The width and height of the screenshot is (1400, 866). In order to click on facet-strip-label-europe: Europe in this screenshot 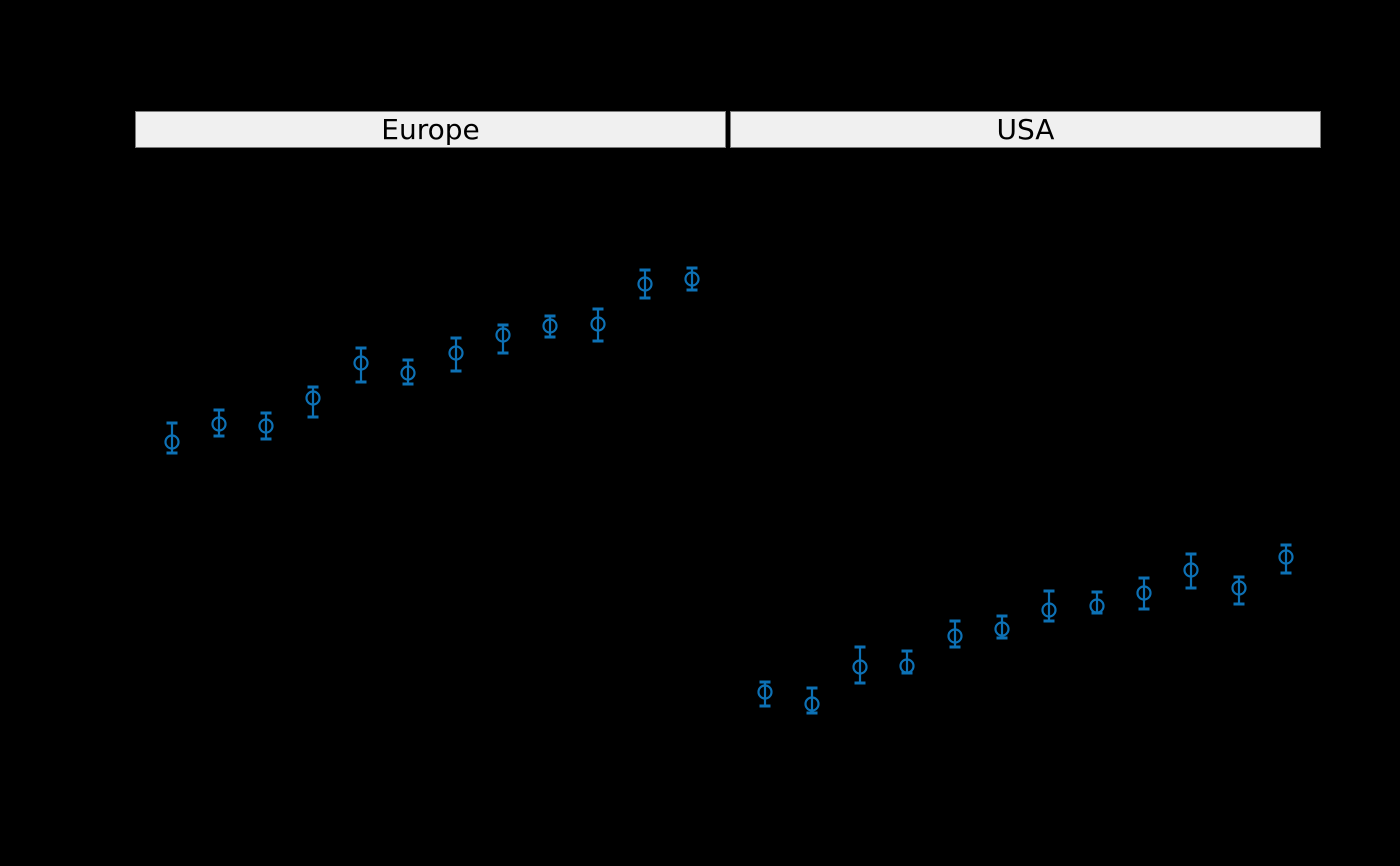, I will do `click(430, 129)`.